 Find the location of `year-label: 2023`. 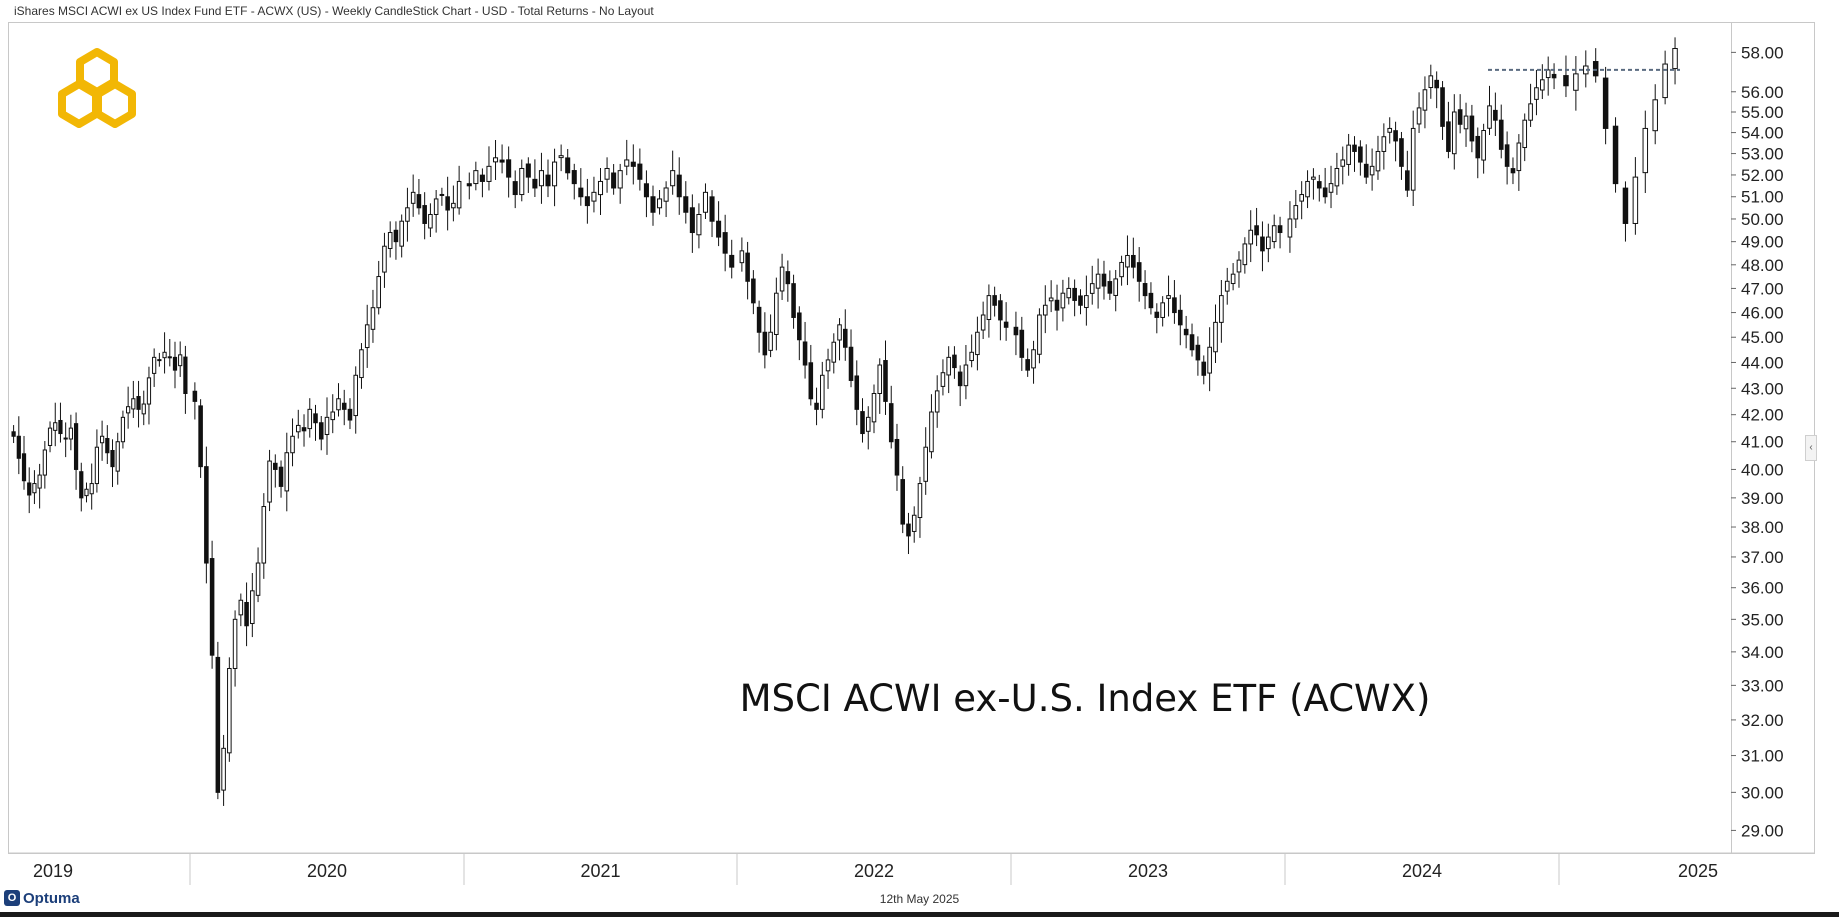

year-label: 2023 is located at coordinates (1148, 871).